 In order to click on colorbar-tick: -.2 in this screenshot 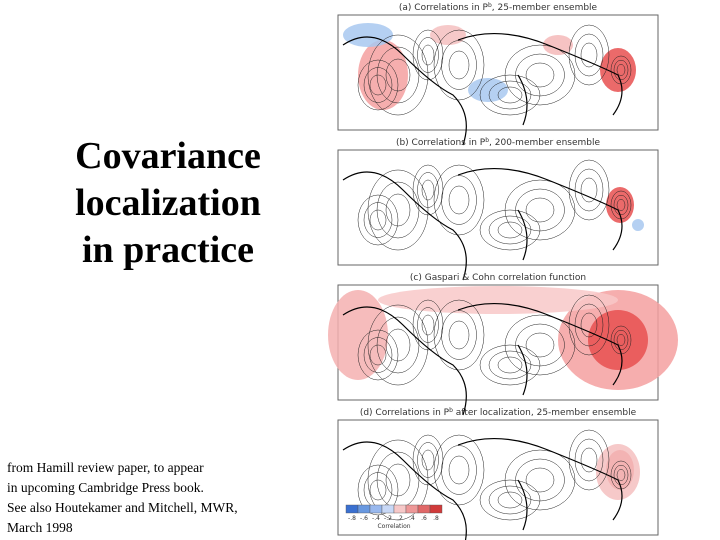, I will do `click(388, 518)`.